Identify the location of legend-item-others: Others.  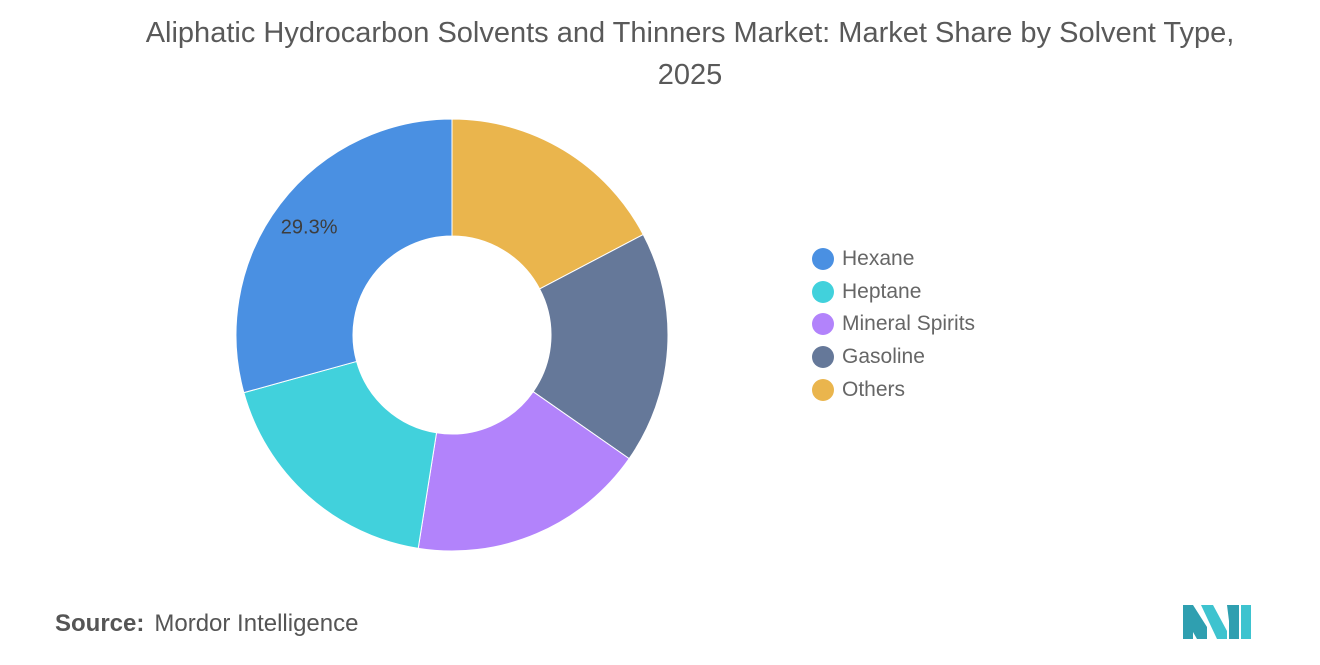
(893, 389).